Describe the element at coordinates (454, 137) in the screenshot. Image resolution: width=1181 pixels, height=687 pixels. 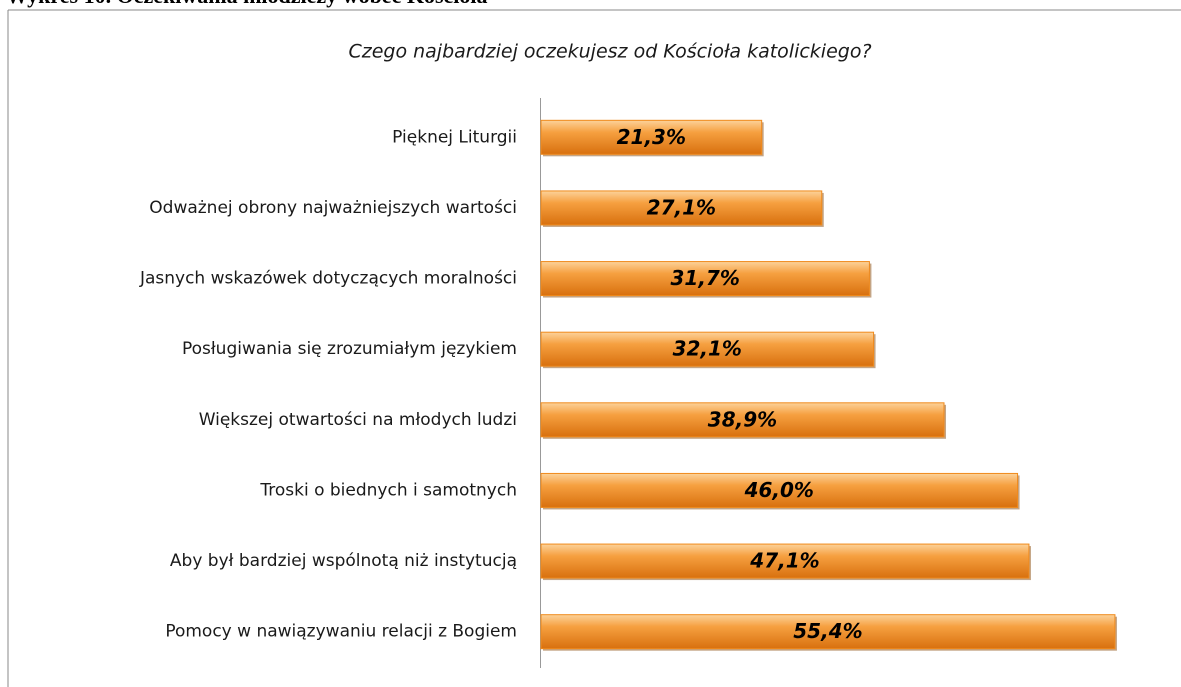
I see `category-label: Pięknej Liturgii` at that location.